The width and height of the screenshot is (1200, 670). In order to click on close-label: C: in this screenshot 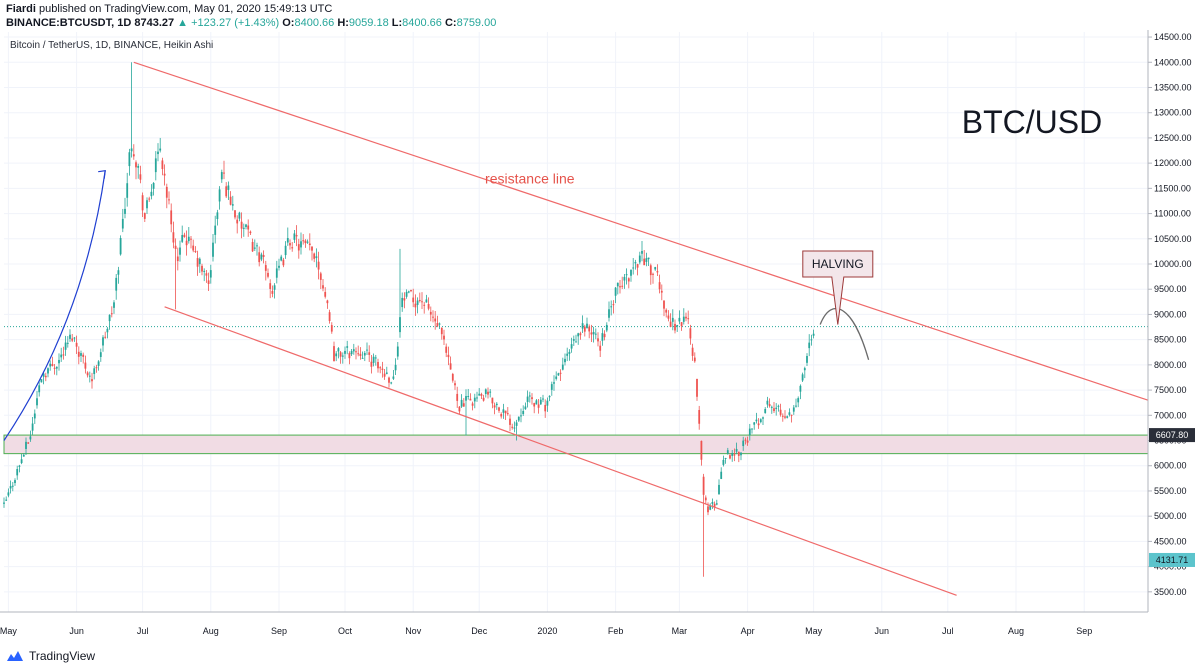, I will do `click(450, 23)`.